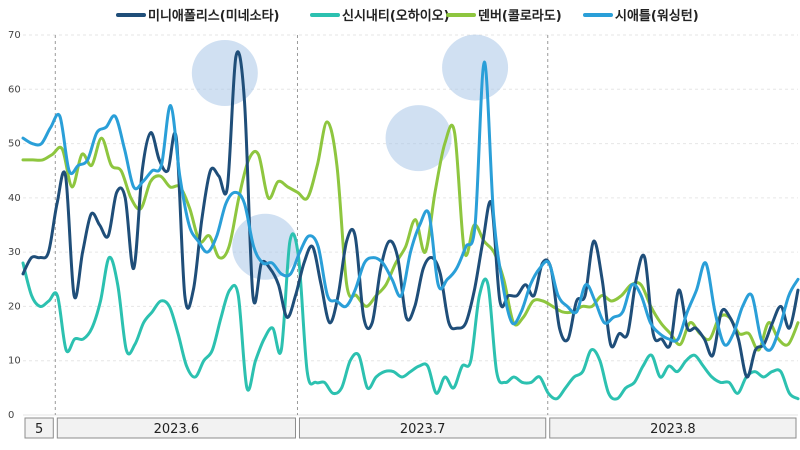  I want to click on y-tick-label: 50, so click(14, 144).